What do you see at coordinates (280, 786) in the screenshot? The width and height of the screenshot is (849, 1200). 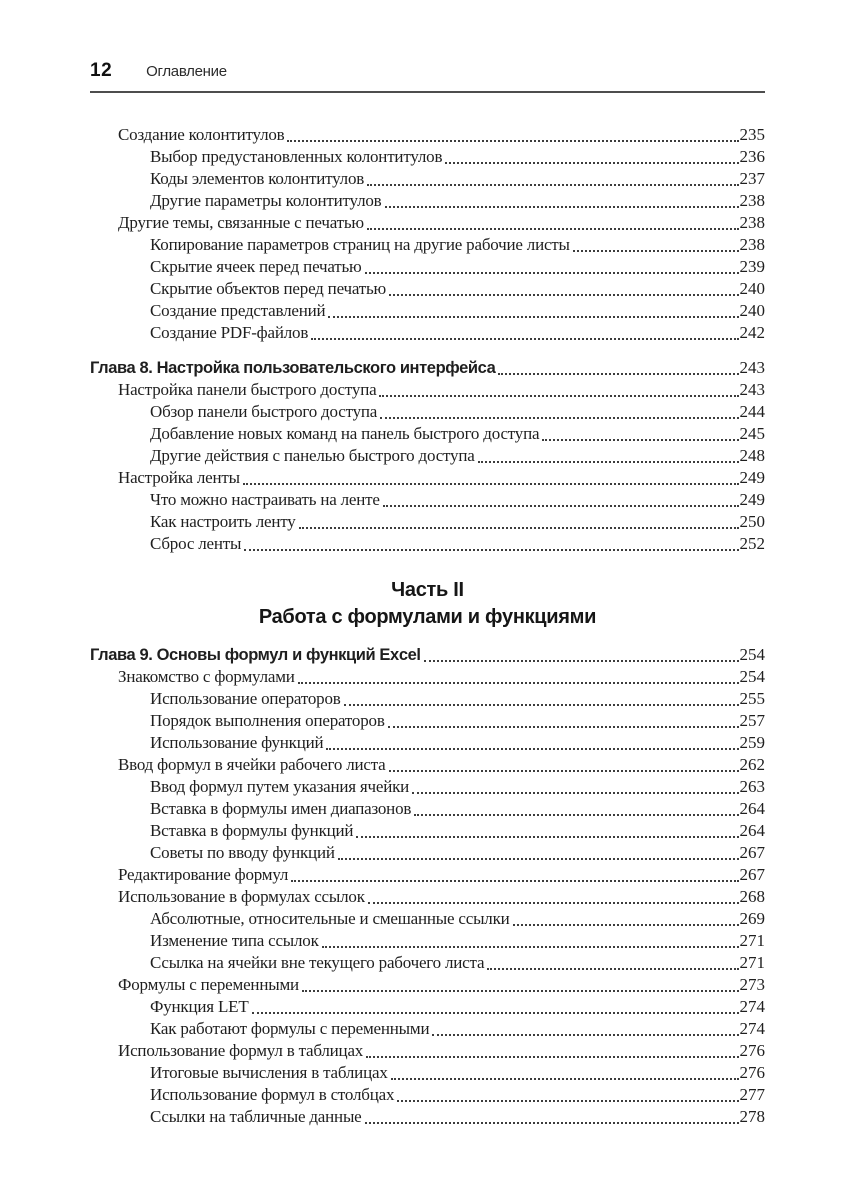 I see `toc-entry-title: Ввод формул путем указания ячейки` at bounding box center [280, 786].